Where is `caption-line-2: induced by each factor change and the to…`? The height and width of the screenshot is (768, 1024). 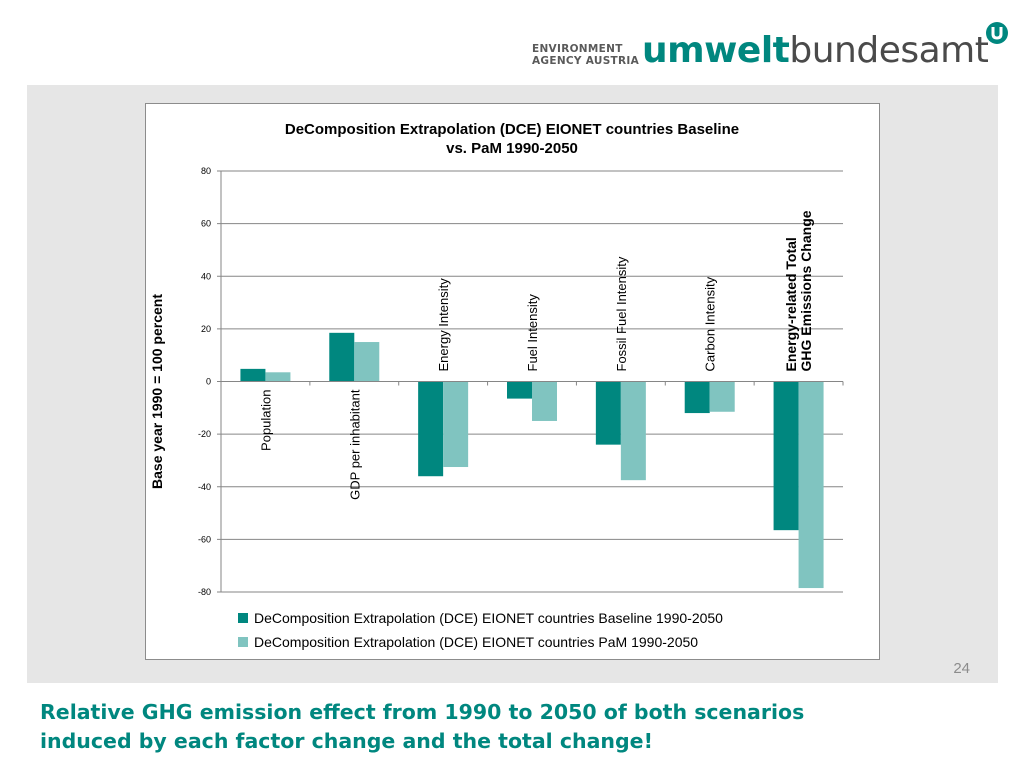
caption-line-2: induced by each factor change and the to… is located at coordinates (346, 741).